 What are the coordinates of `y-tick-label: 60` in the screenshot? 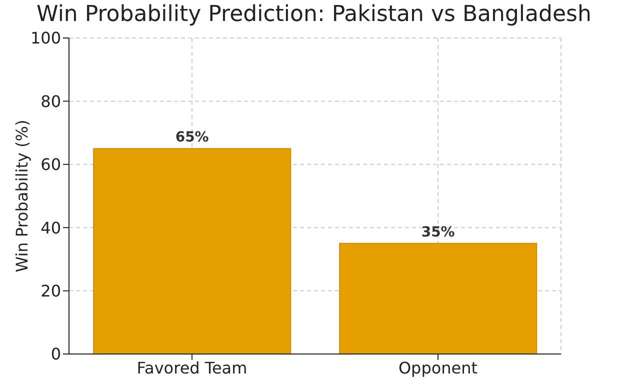 It's located at (50, 164).